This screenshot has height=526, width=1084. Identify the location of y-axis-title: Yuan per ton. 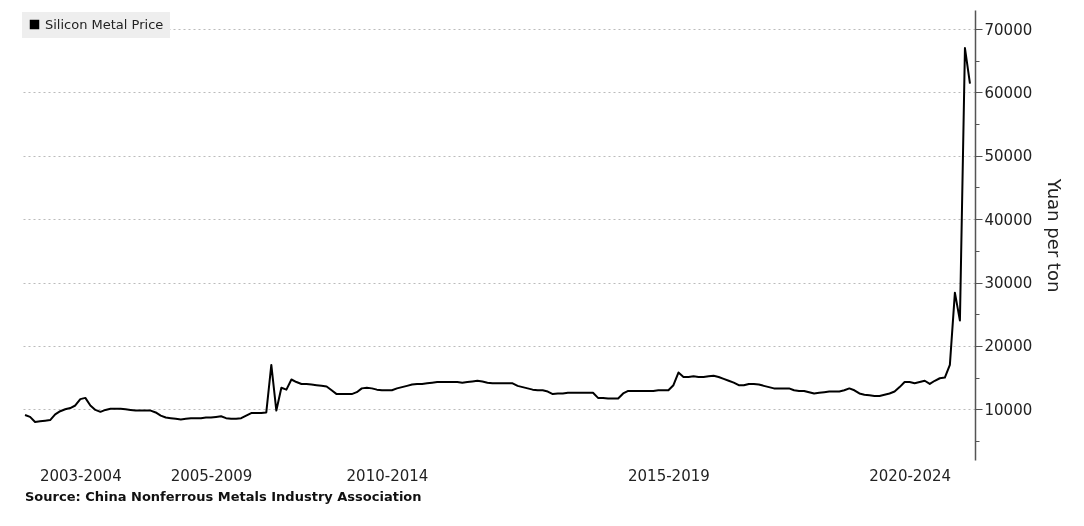
(1055, 235).